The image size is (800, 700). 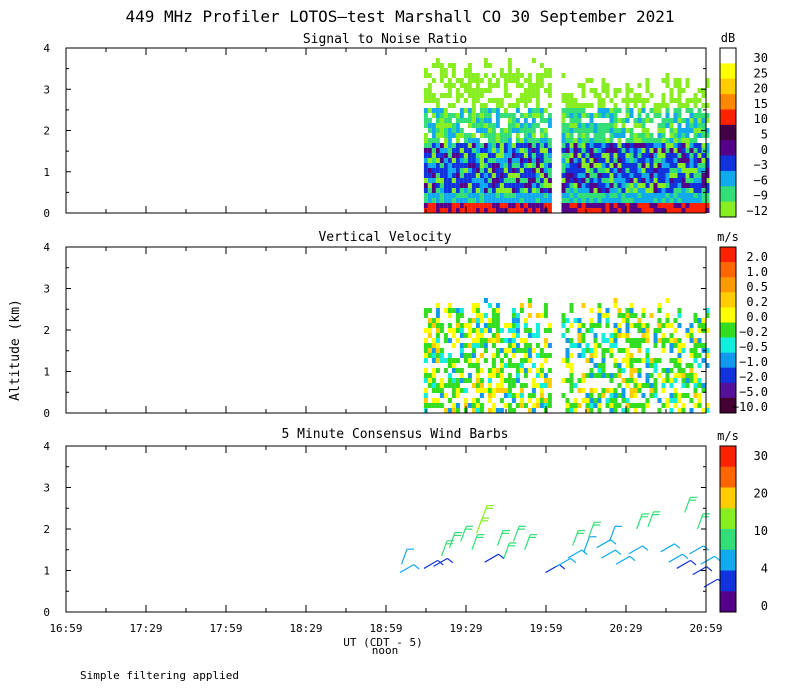 I want to click on x-axis-sublabel: noon, so click(x=385, y=650).